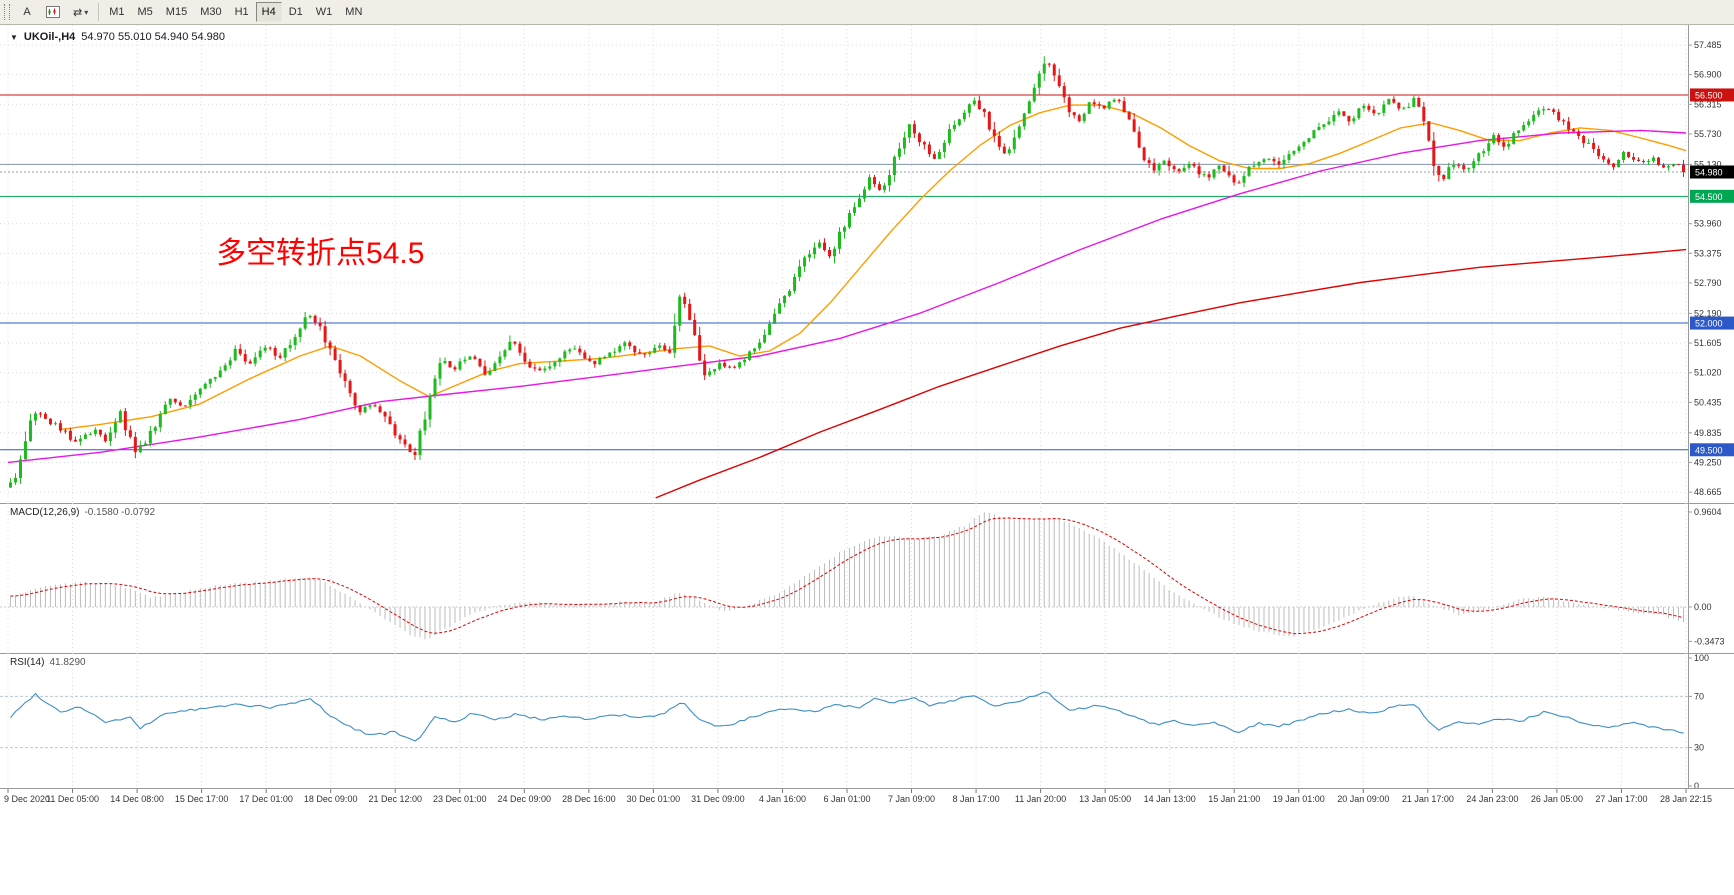  I want to click on macd-axis-tick: 0.00, so click(1703, 607).